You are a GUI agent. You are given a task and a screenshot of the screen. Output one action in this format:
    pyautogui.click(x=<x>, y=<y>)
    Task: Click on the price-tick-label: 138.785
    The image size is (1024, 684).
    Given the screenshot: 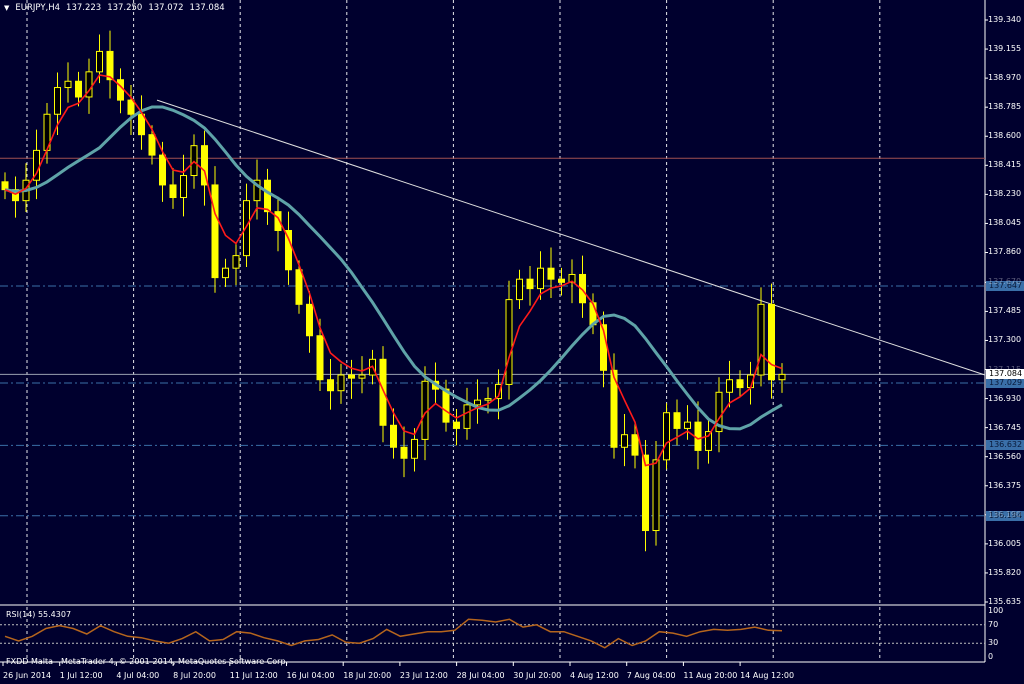 What is the action you would take?
    pyautogui.click(x=1005, y=107)
    